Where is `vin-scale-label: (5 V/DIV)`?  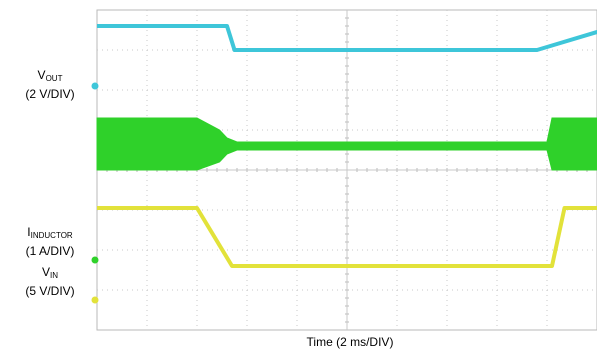
vin-scale-label: (5 V/DIV) is located at coordinates (50, 291).